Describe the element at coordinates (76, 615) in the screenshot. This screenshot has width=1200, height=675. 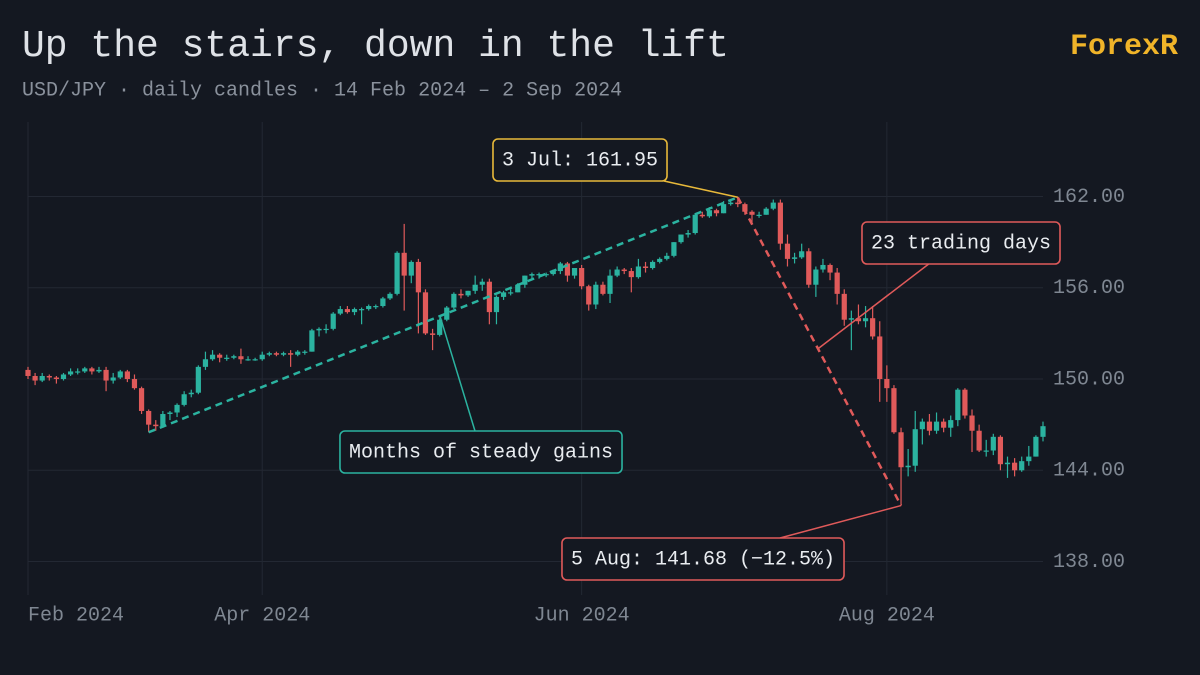
I see `x-tick-label: Feb 2024` at that location.